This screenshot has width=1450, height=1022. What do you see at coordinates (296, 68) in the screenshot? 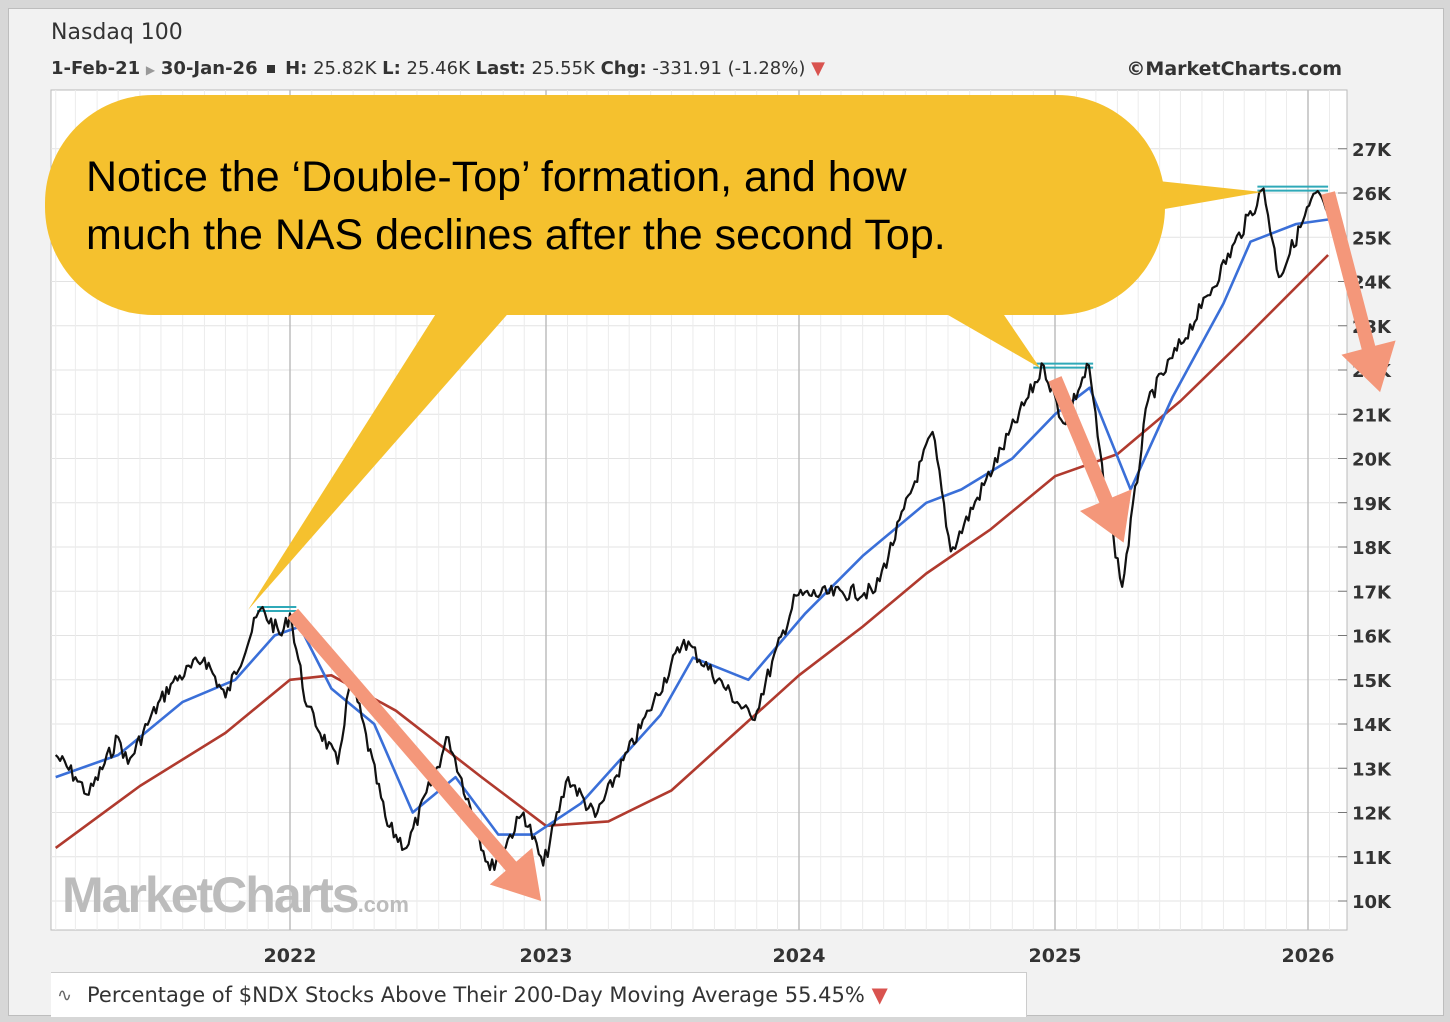
I see `high-label: H:` at bounding box center [296, 68].